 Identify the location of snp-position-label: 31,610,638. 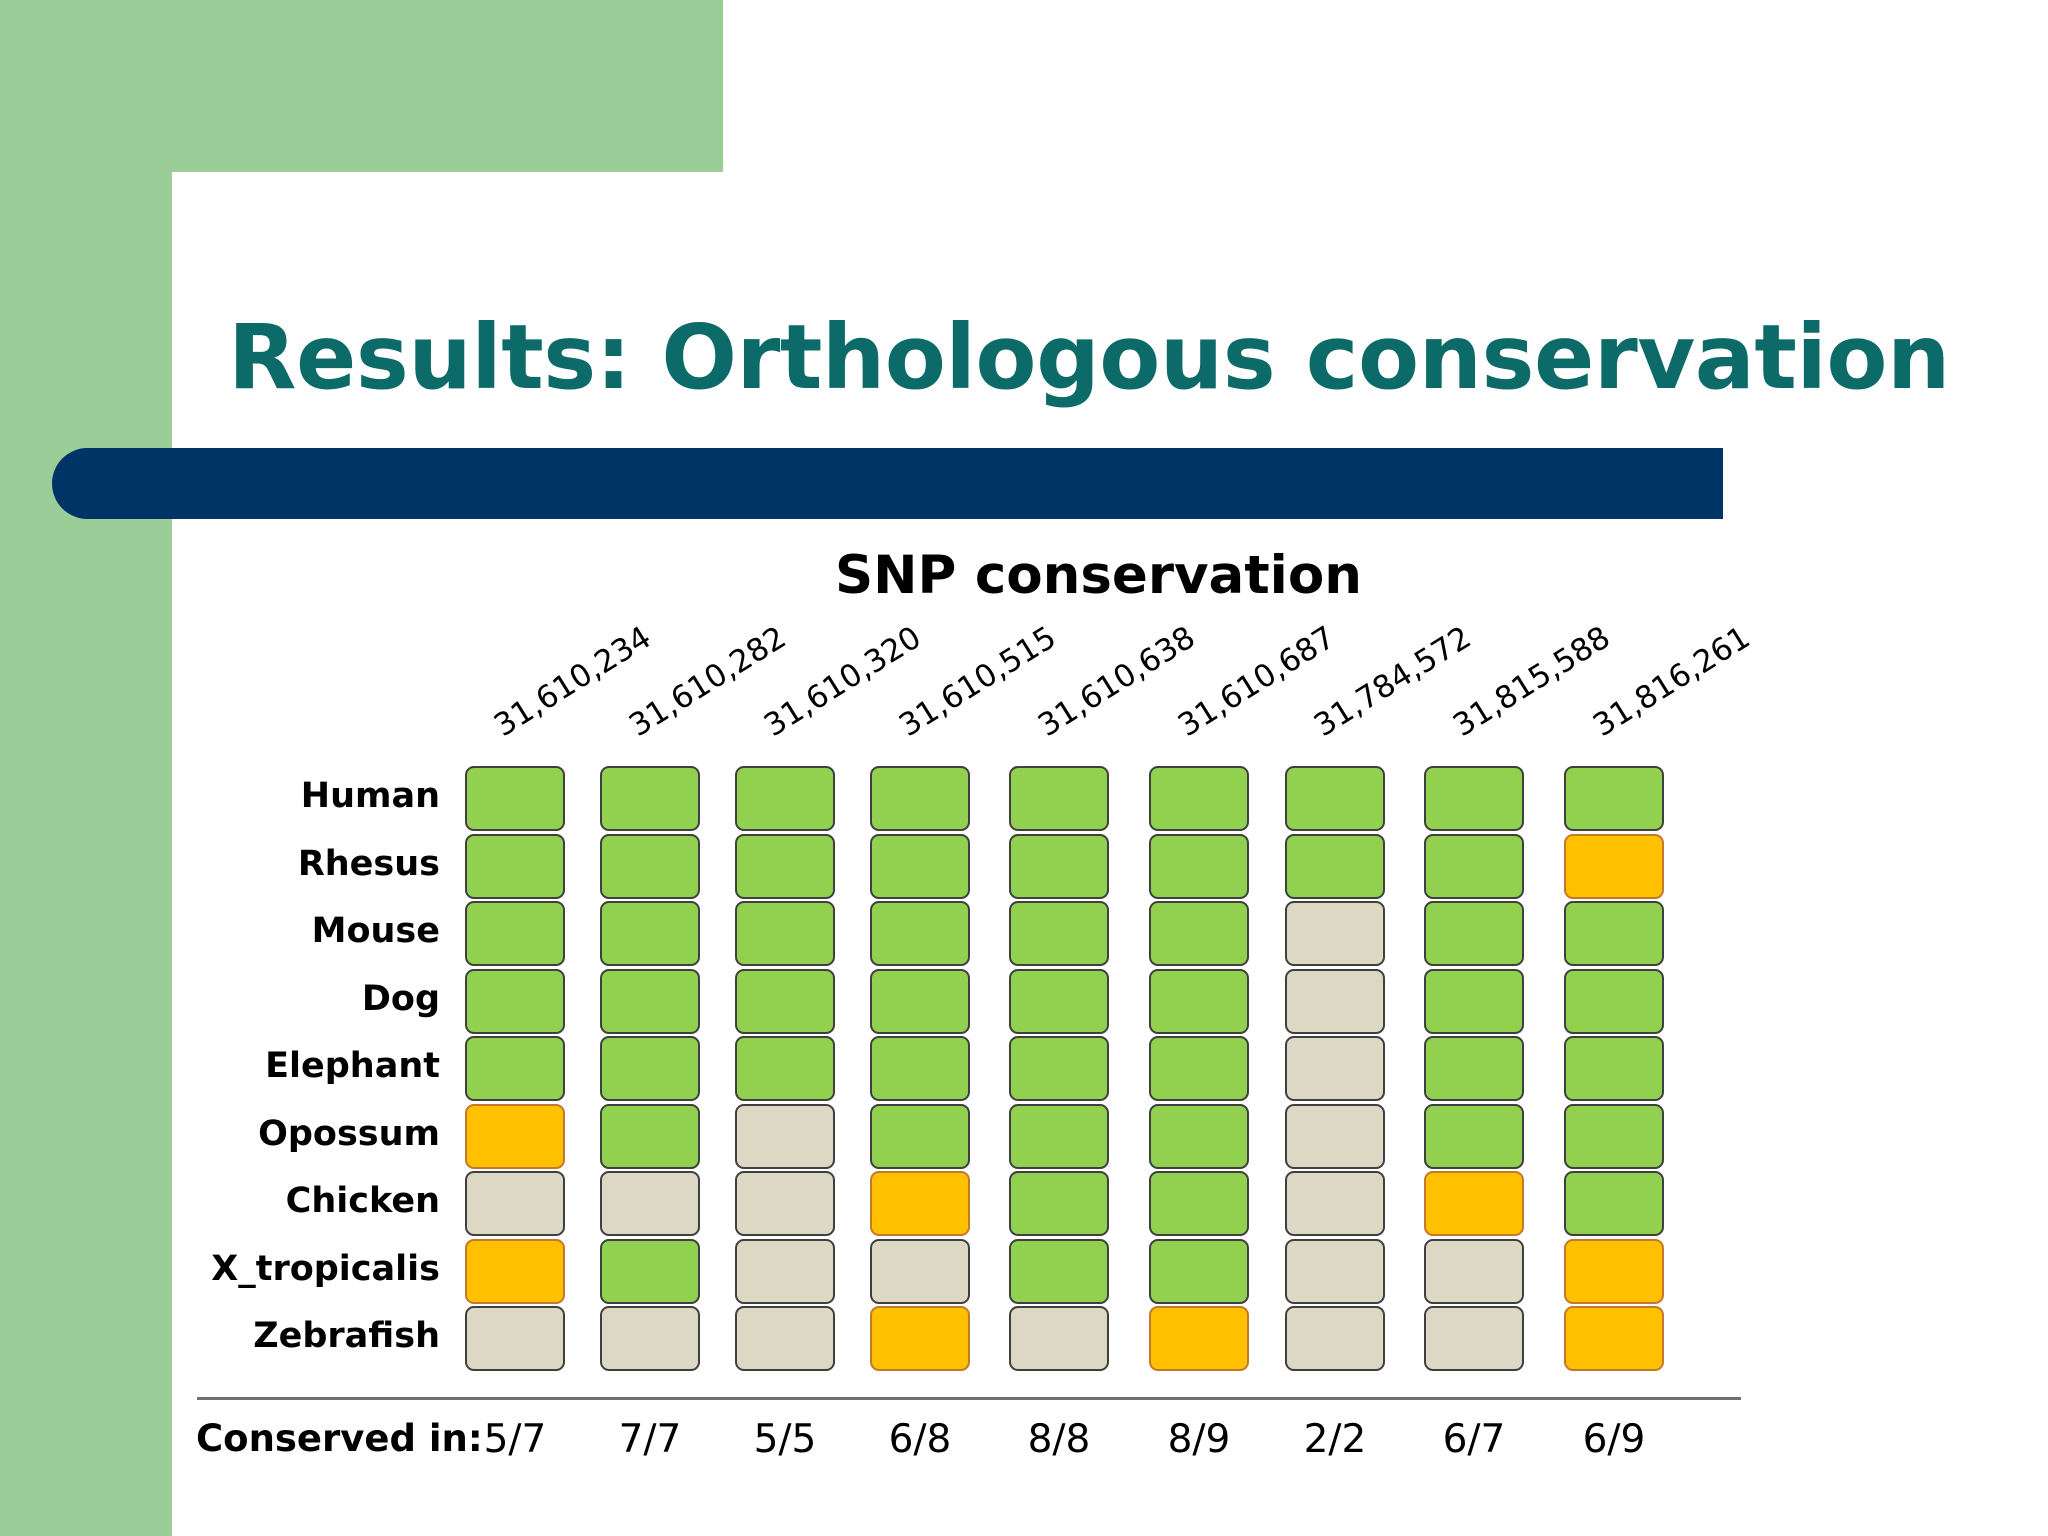
(1116, 681).